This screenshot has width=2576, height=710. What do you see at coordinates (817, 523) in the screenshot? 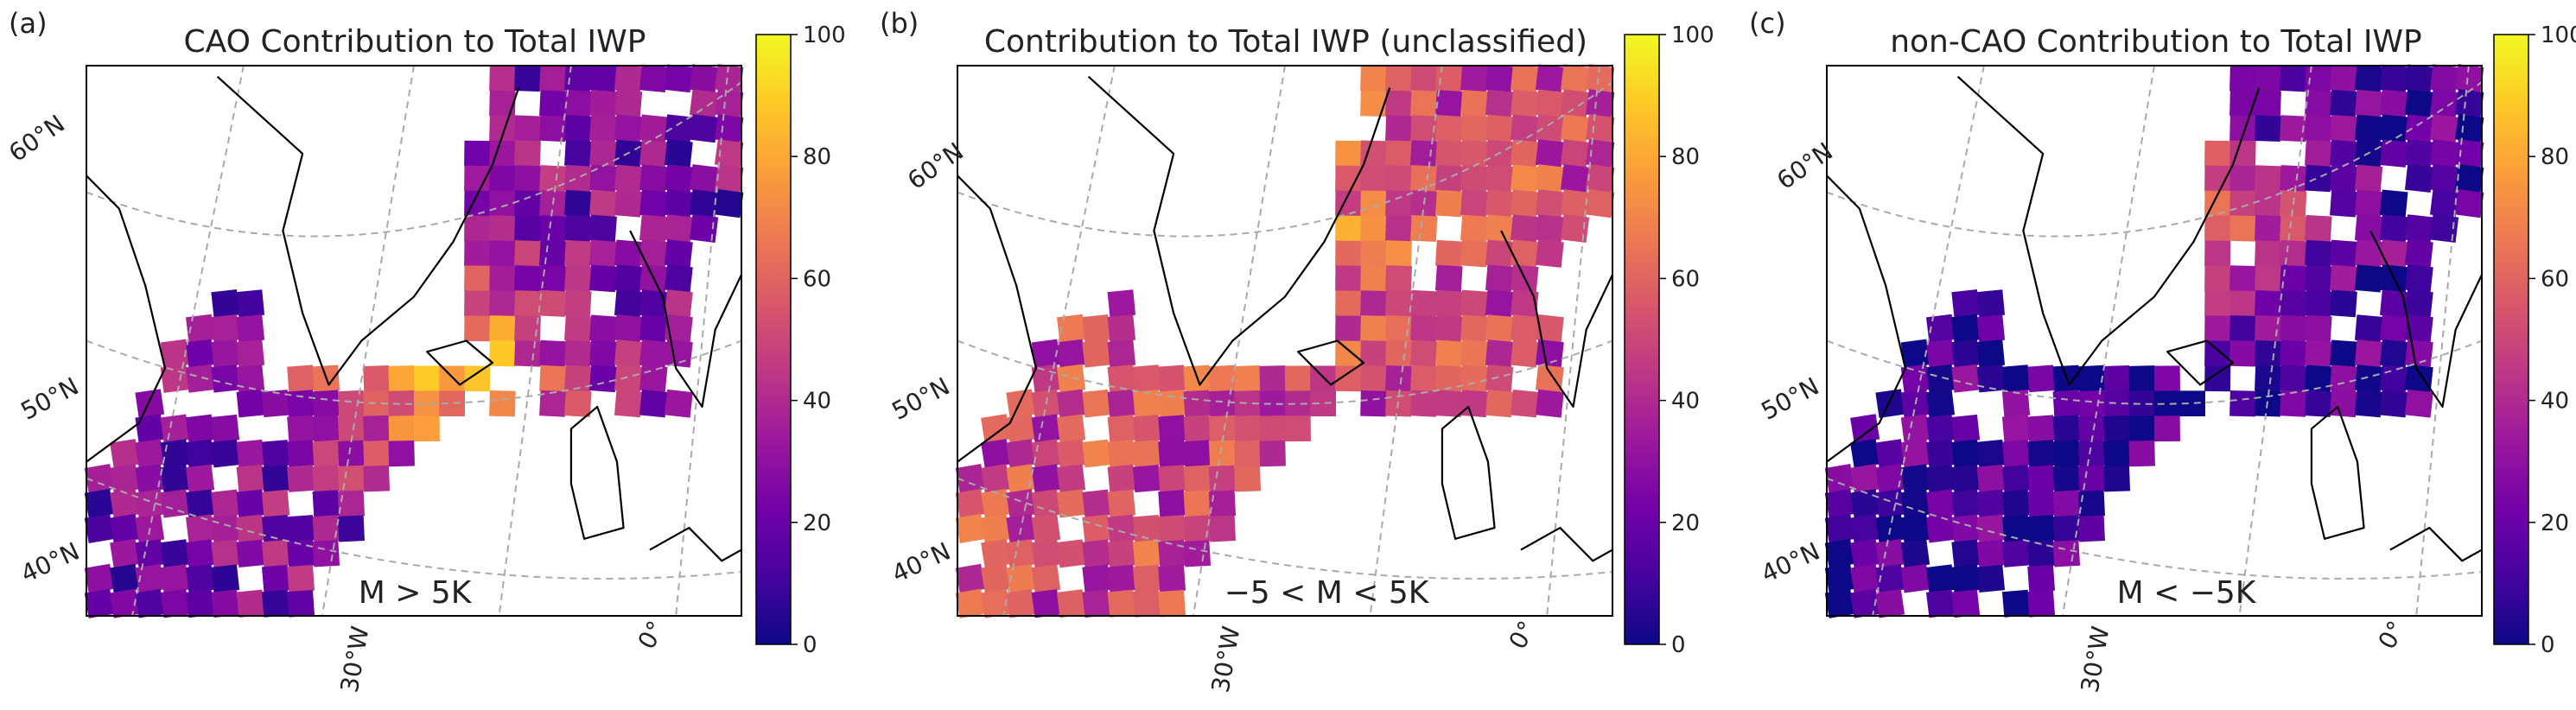
I see `colorbar-tick-label: 20` at bounding box center [817, 523].